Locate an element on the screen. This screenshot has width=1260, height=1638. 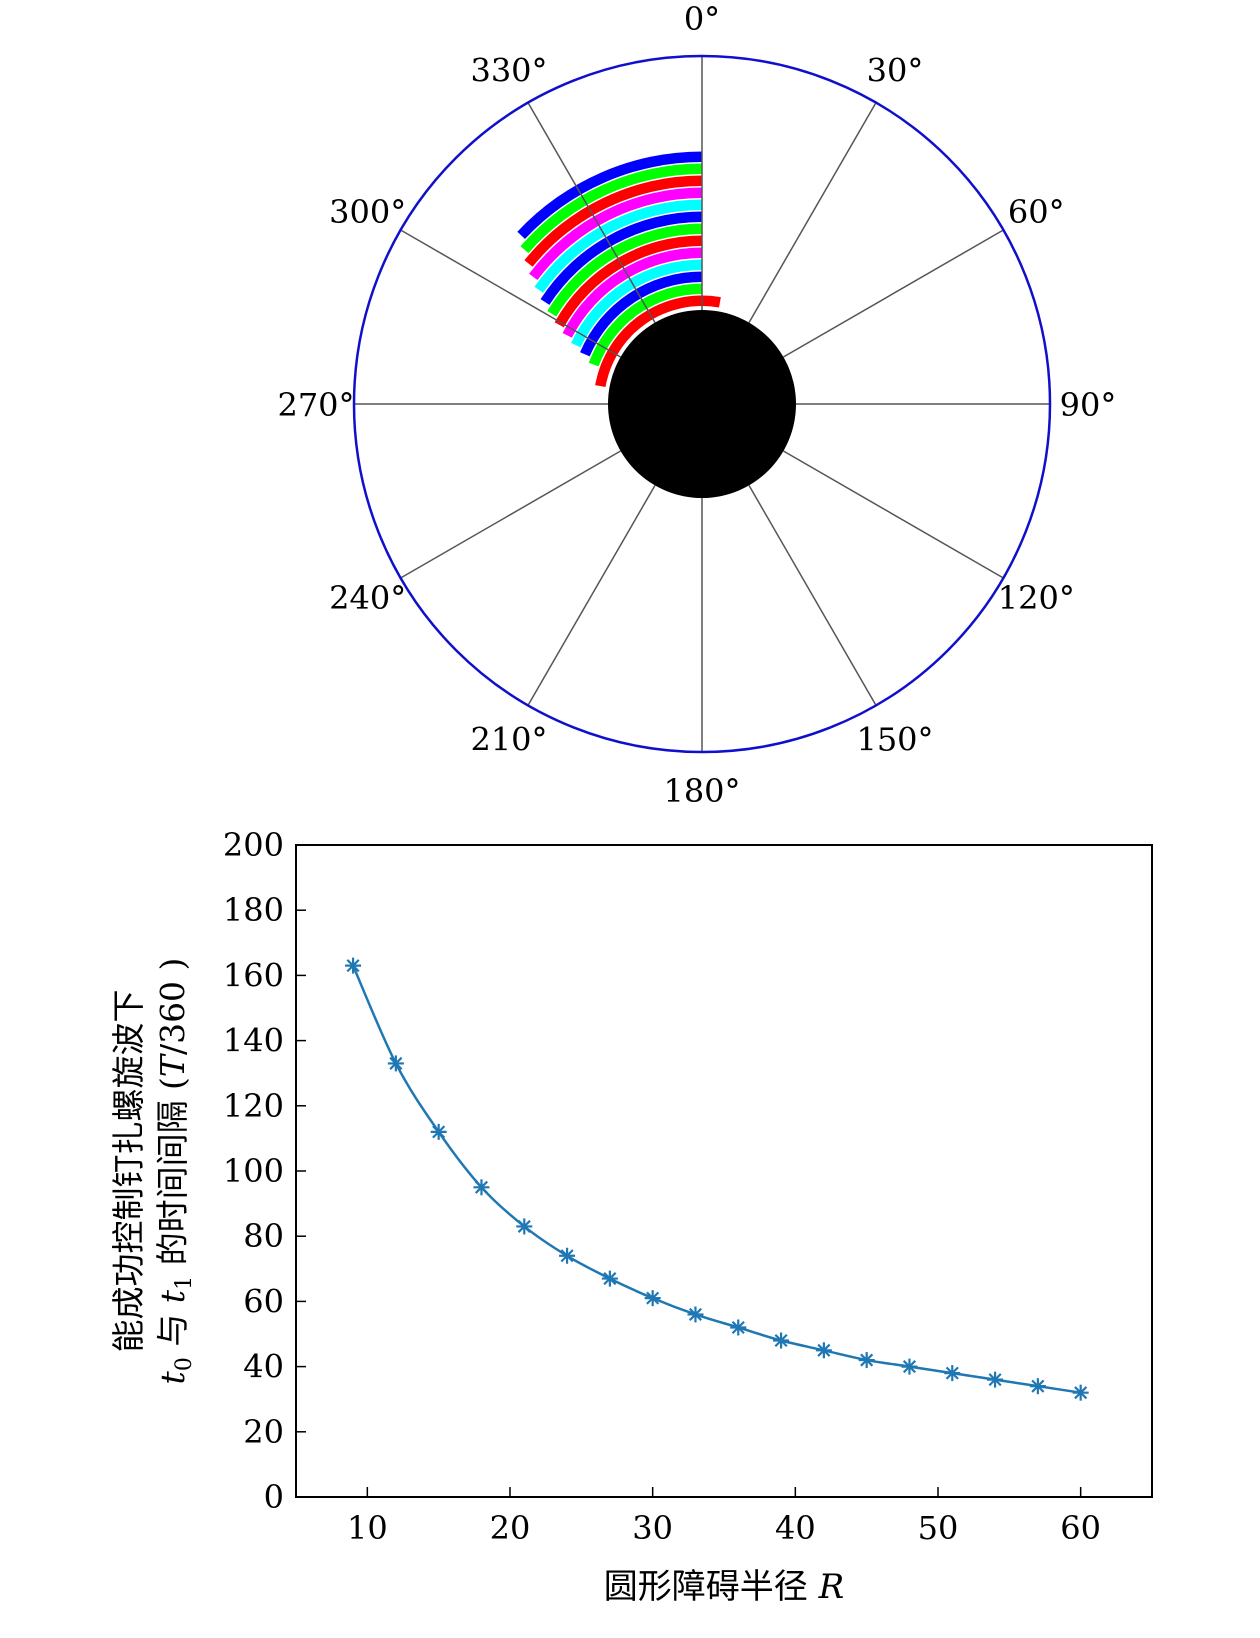
x-axis-label: 圆形障碍半径 R is located at coordinates (724, 1587).